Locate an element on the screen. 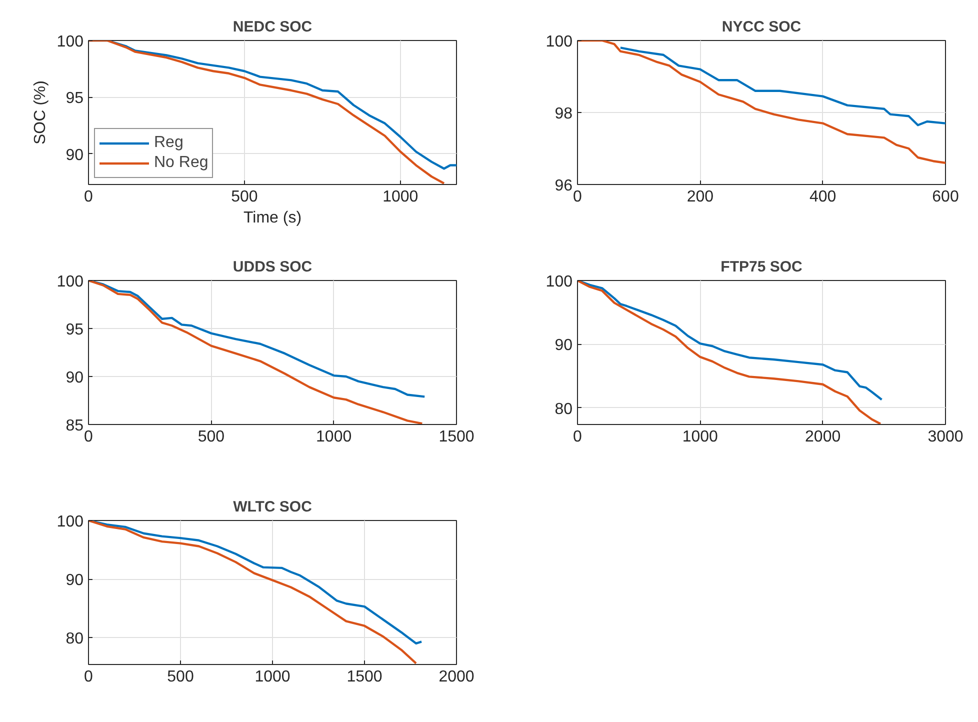 The image size is (978, 722). legend-label: No Reg is located at coordinates (181, 163).